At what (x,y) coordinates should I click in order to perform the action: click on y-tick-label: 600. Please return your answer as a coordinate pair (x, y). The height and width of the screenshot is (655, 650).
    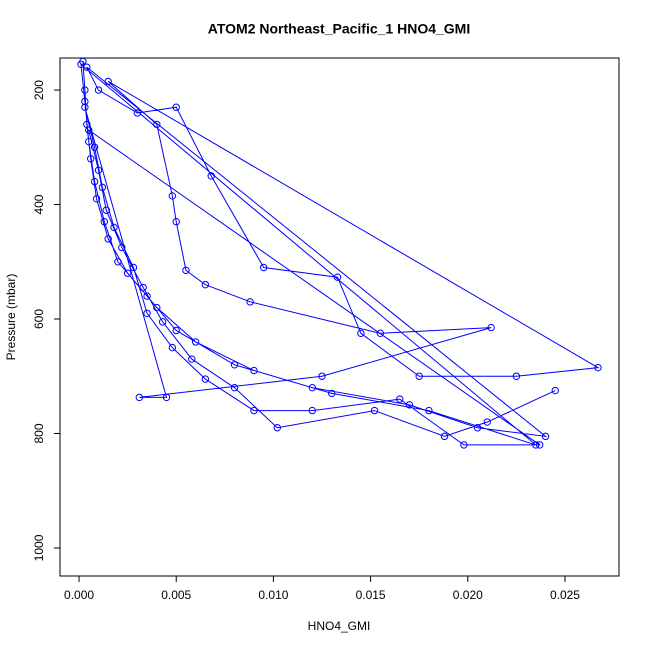
    Looking at the image, I should click on (39, 319).